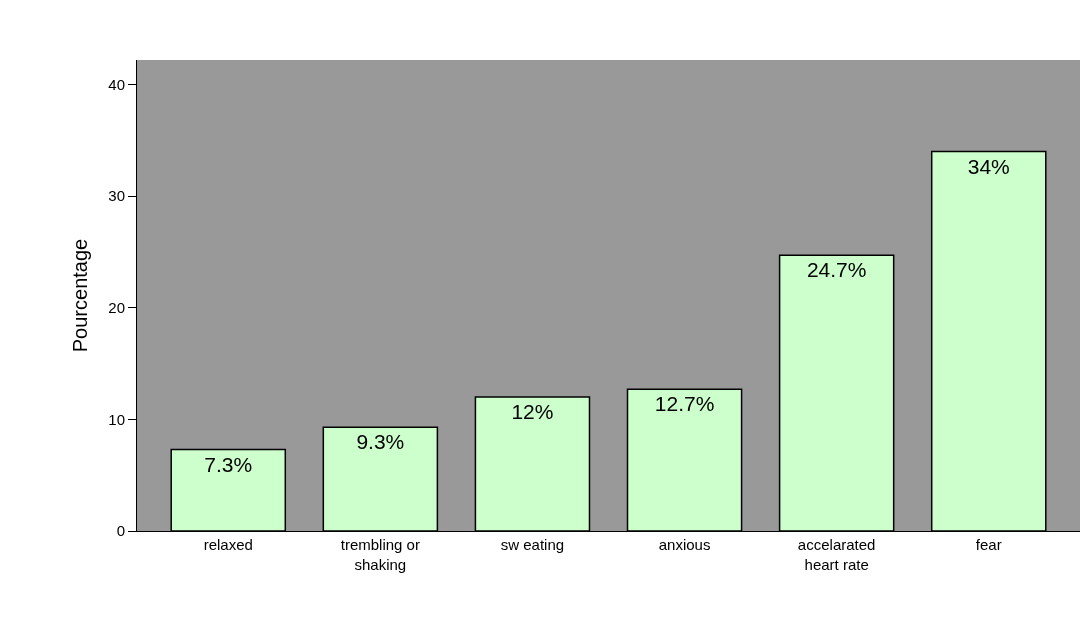  I want to click on x-tick-label: relaxed, so click(228, 544).